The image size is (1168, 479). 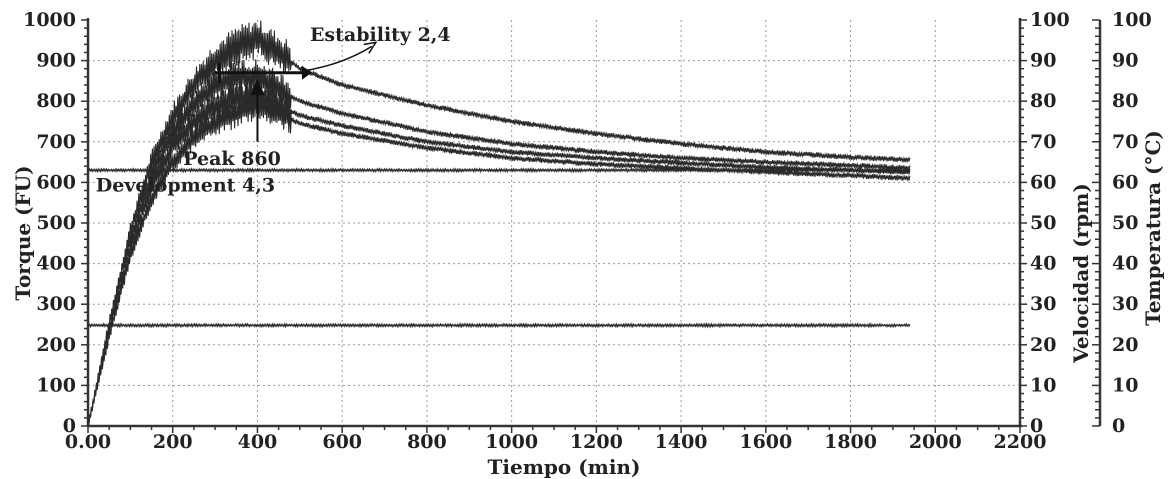 What do you see at coordinates (88, 442) in the screenshot?
I see `x-tick-label: 0.00` at bounding box center [88, 442].